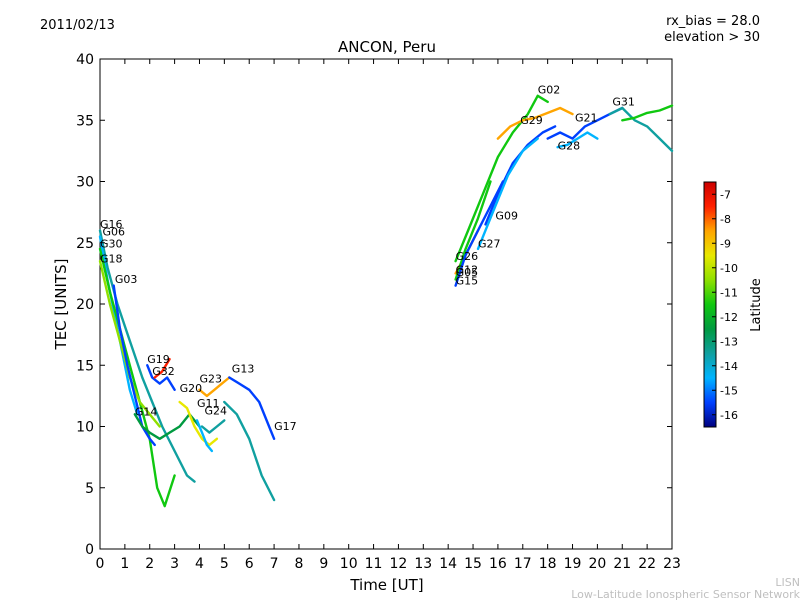 This screenshot has width=800, height=601. Describe the element at coordinates (787, 582) in the screenshot. I see `footer-org-short: LISN` at that location.